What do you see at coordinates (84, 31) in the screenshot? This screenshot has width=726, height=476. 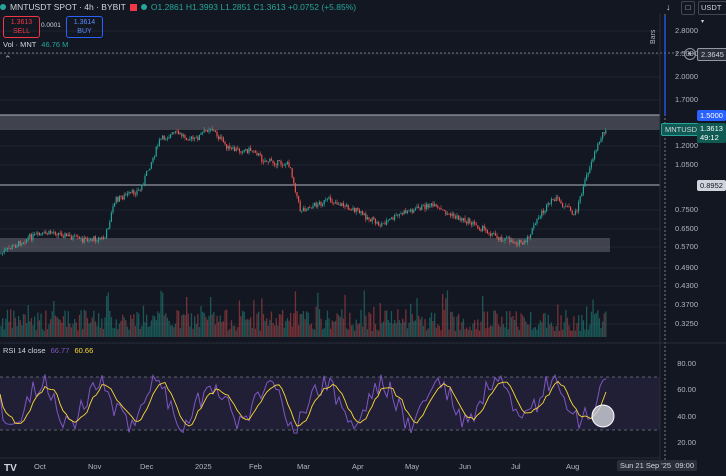 I see `buy-label: BUY` at bounding box center [84, 31].